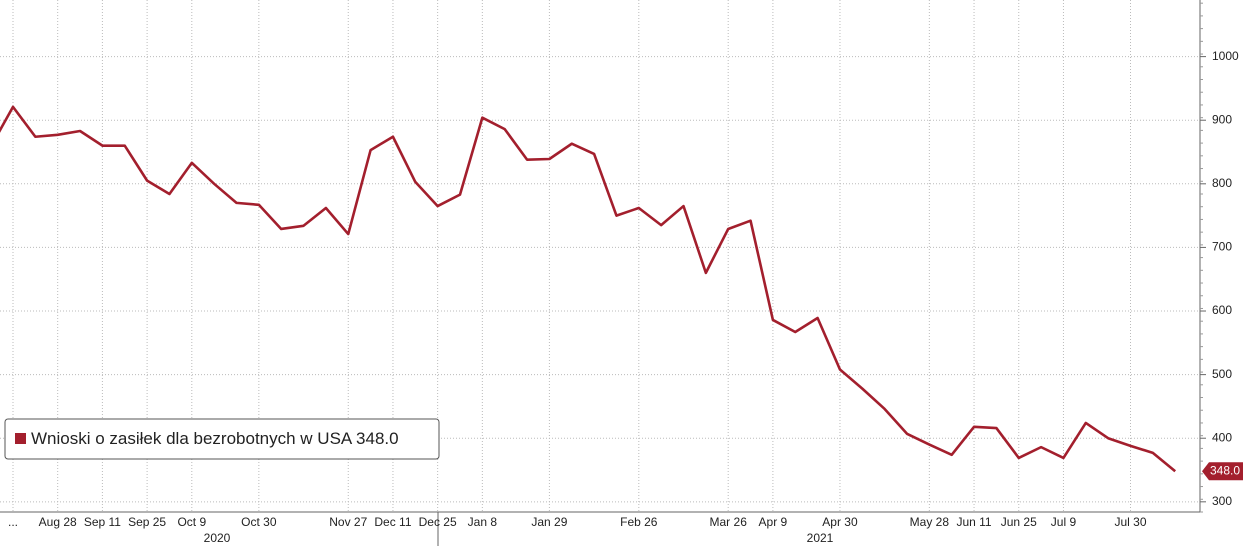  Describe the element at coordinates (58, 522) in the screenshot. I see `x-tick-label: Aug 28` at that location.